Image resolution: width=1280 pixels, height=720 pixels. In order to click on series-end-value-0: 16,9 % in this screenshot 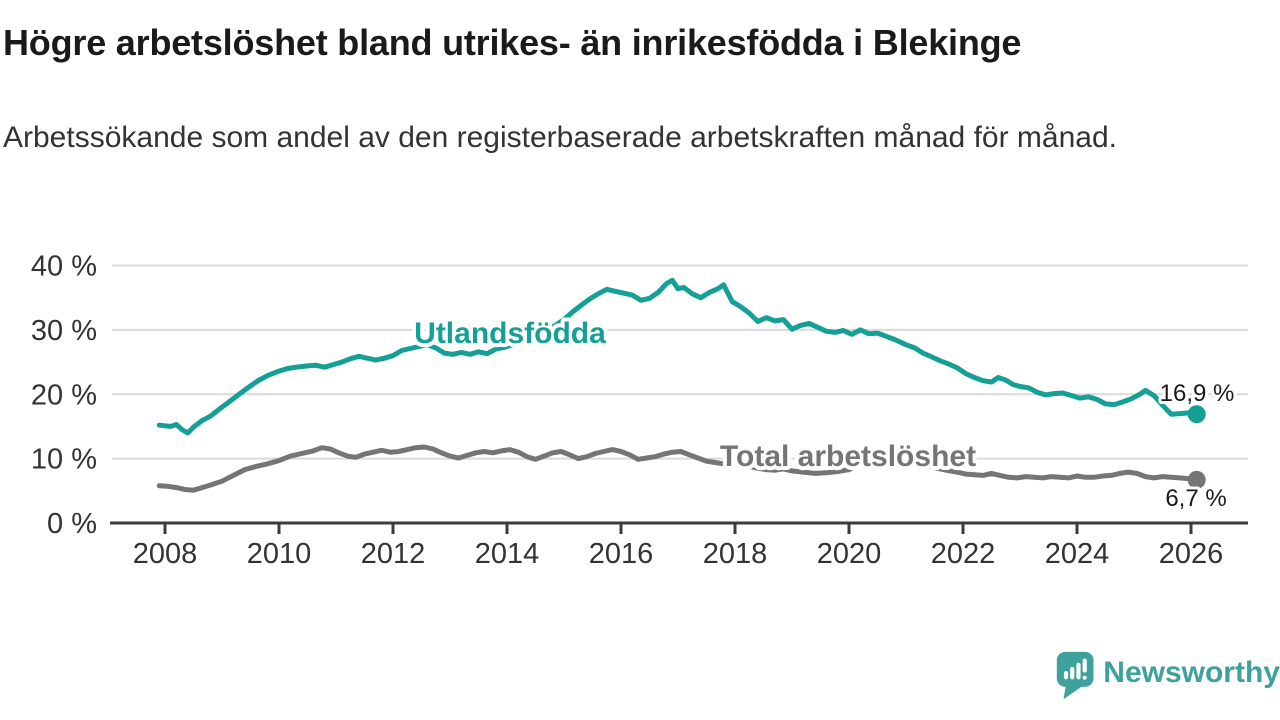, I will do `click(1197, 393)`.